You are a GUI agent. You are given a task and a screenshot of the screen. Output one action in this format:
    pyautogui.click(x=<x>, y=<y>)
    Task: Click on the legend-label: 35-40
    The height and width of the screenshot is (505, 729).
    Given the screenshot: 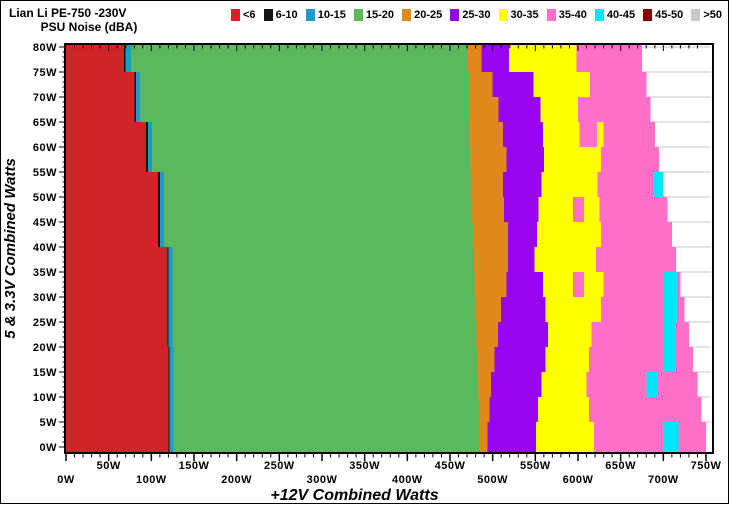 What is the action you would take?
    pyautogui.click(x=572, y=15)
    